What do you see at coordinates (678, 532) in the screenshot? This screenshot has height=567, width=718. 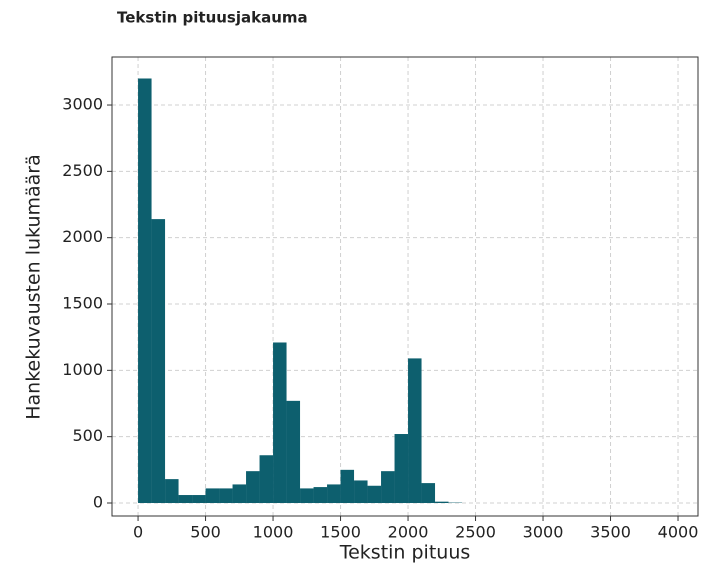 I see `x-tick-label: 4000` at bounding box center [678, 532].